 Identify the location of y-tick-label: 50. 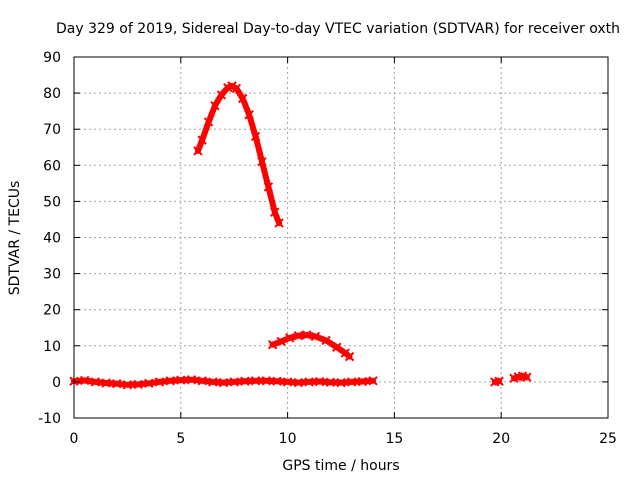
(52, 202).